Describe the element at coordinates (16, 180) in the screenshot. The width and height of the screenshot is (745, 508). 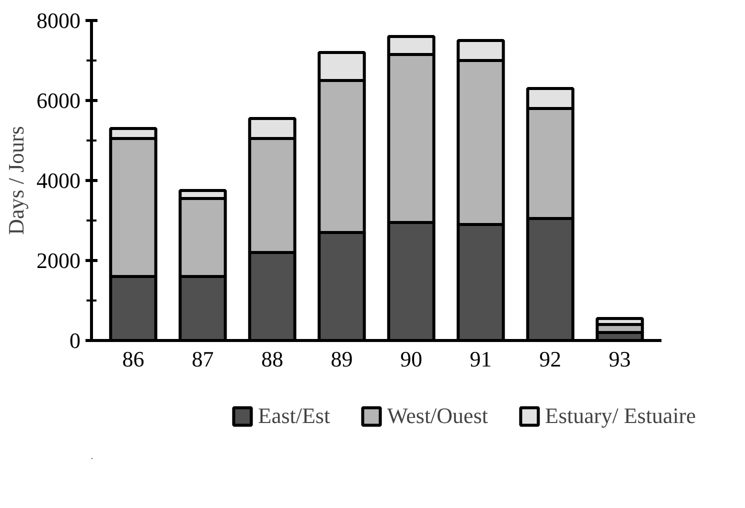
I see `y-axis-title: Days / Jours` at that location.